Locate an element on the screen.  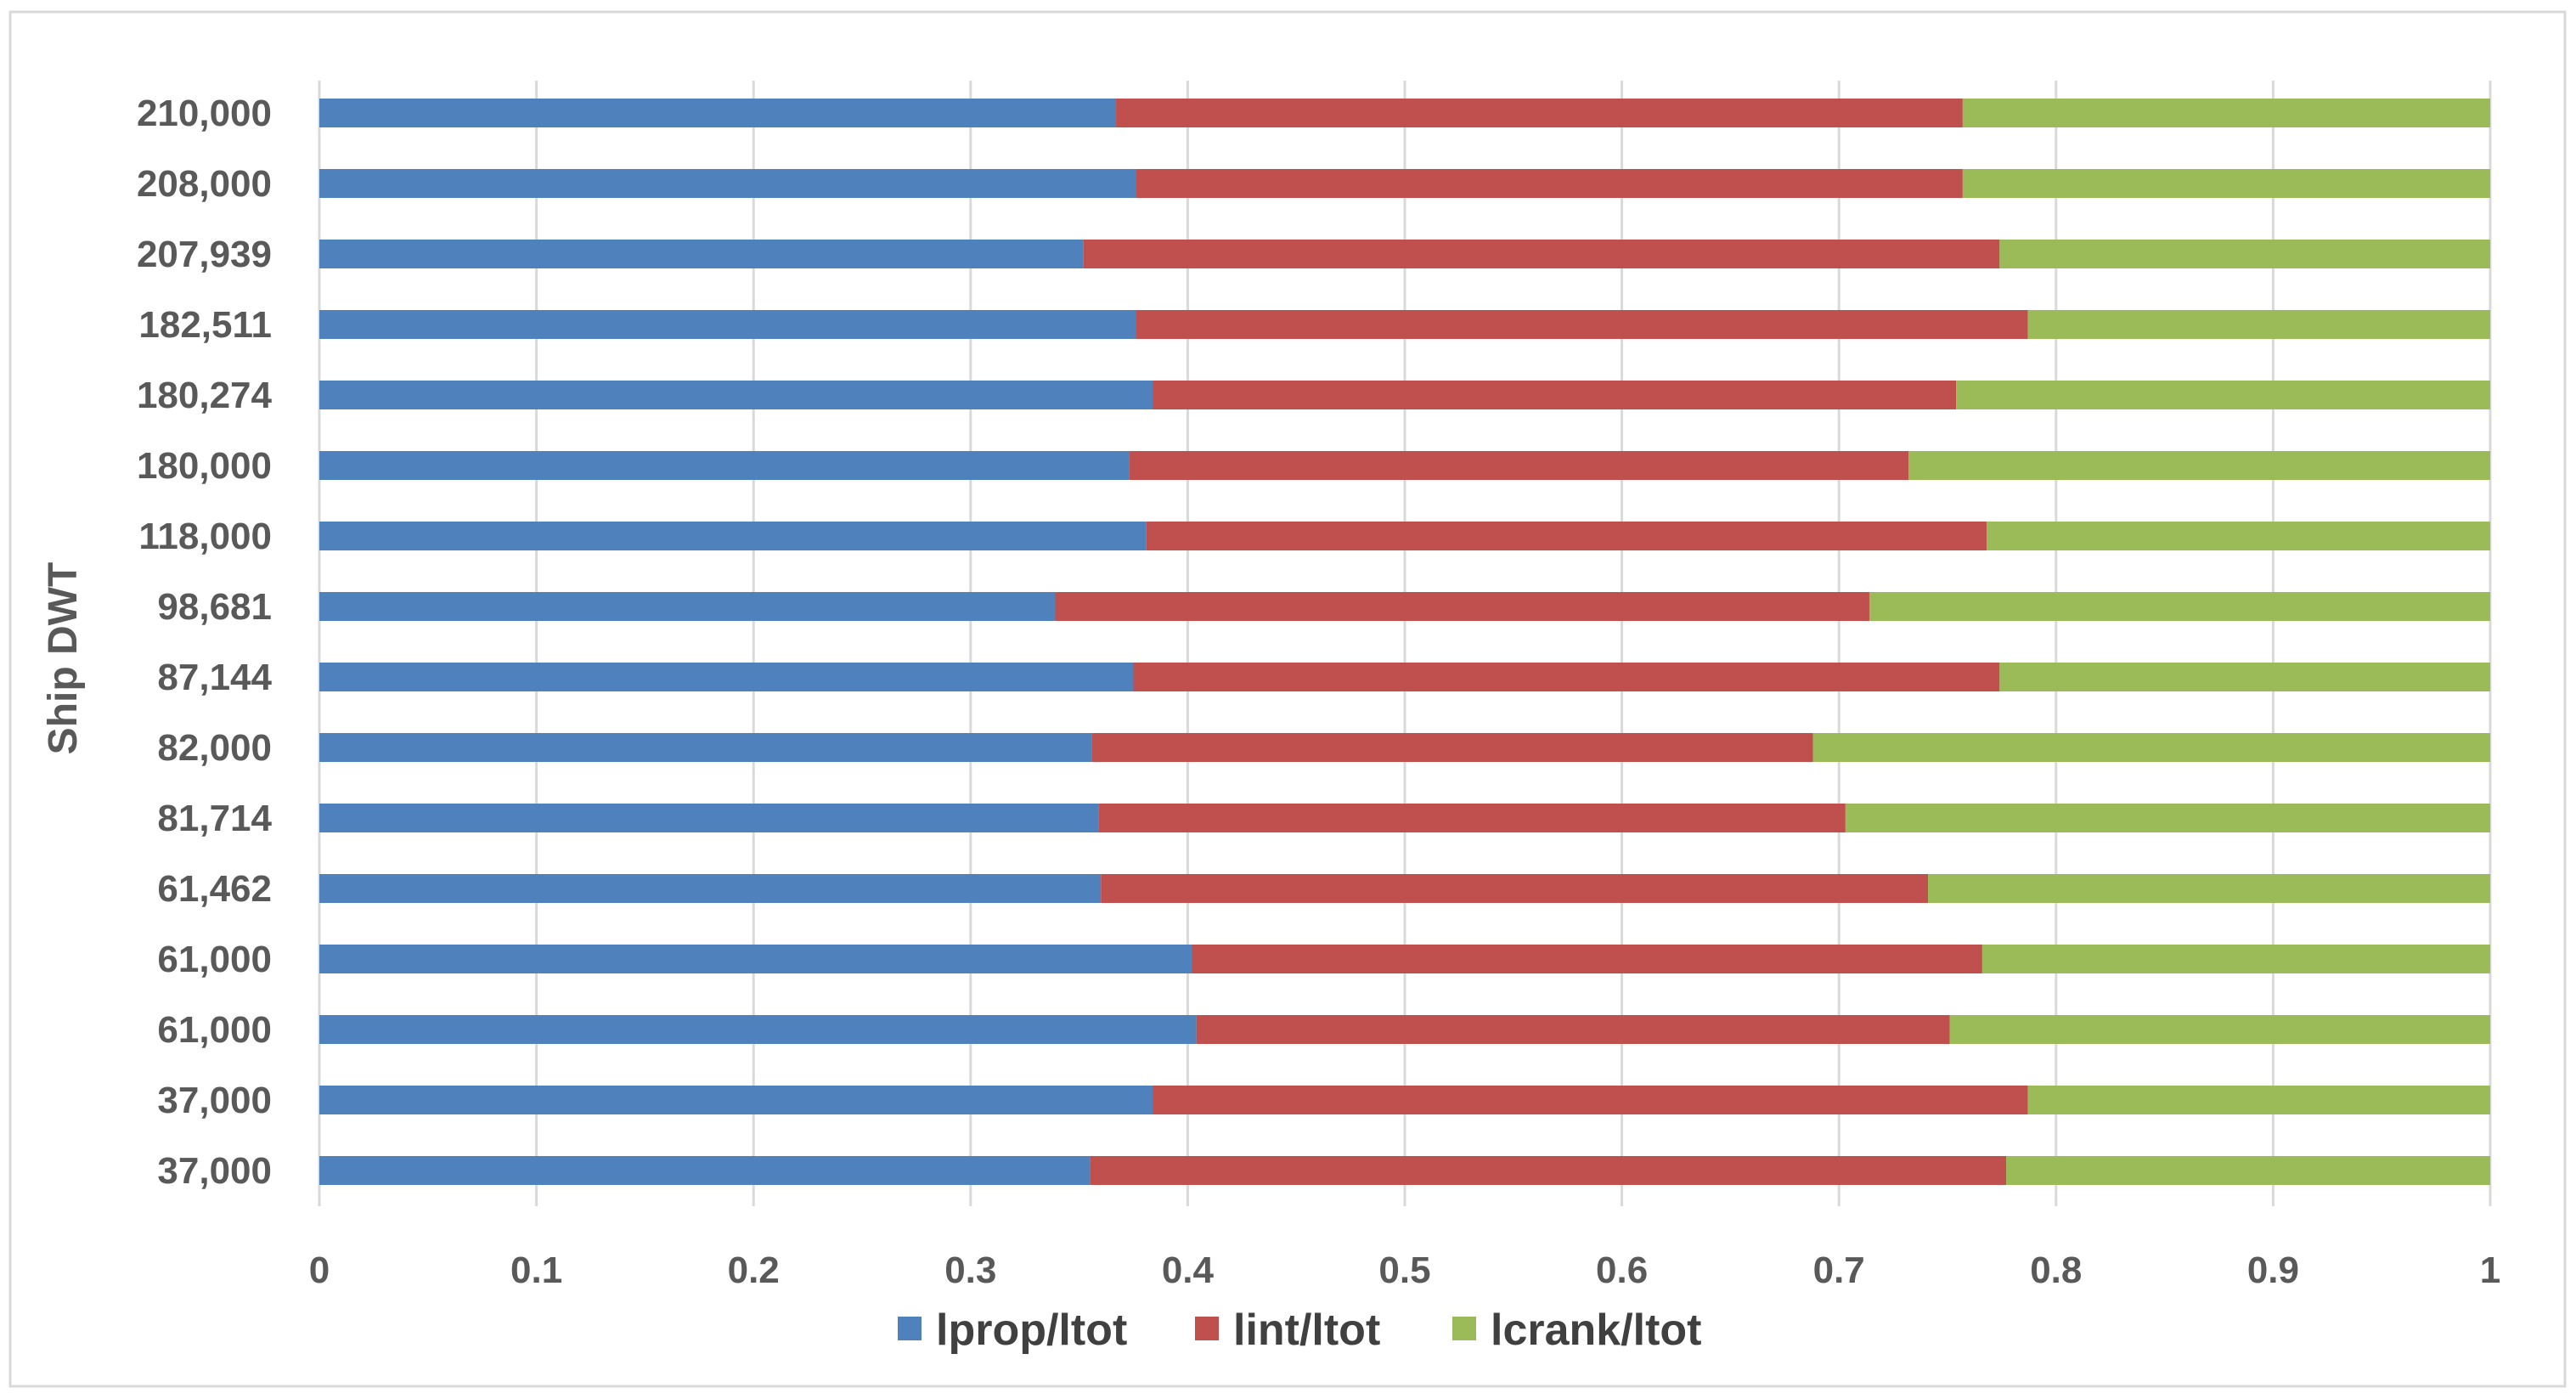
y-tick-label: 208,000 is located at coordinates (204, 184).